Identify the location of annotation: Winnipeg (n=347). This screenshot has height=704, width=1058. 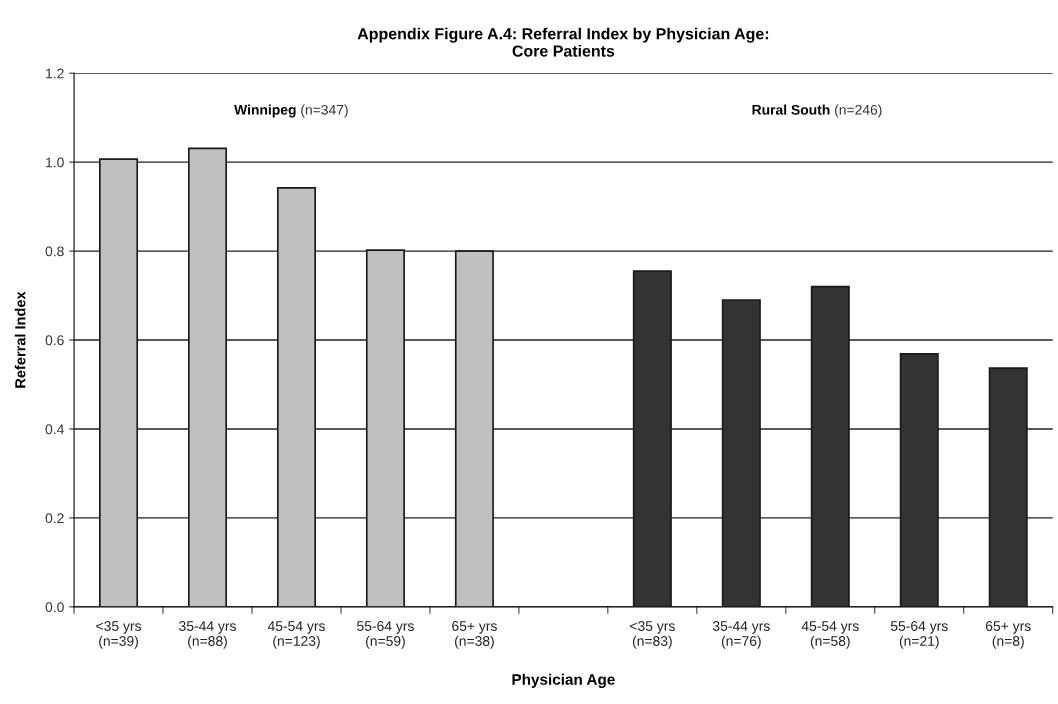
(291, 111).